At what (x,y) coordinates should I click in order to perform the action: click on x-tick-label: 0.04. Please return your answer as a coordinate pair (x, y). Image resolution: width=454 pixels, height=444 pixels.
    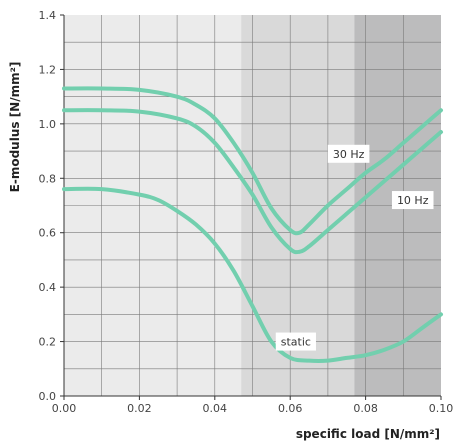
    Looking at the image, I should click on (215, 408).